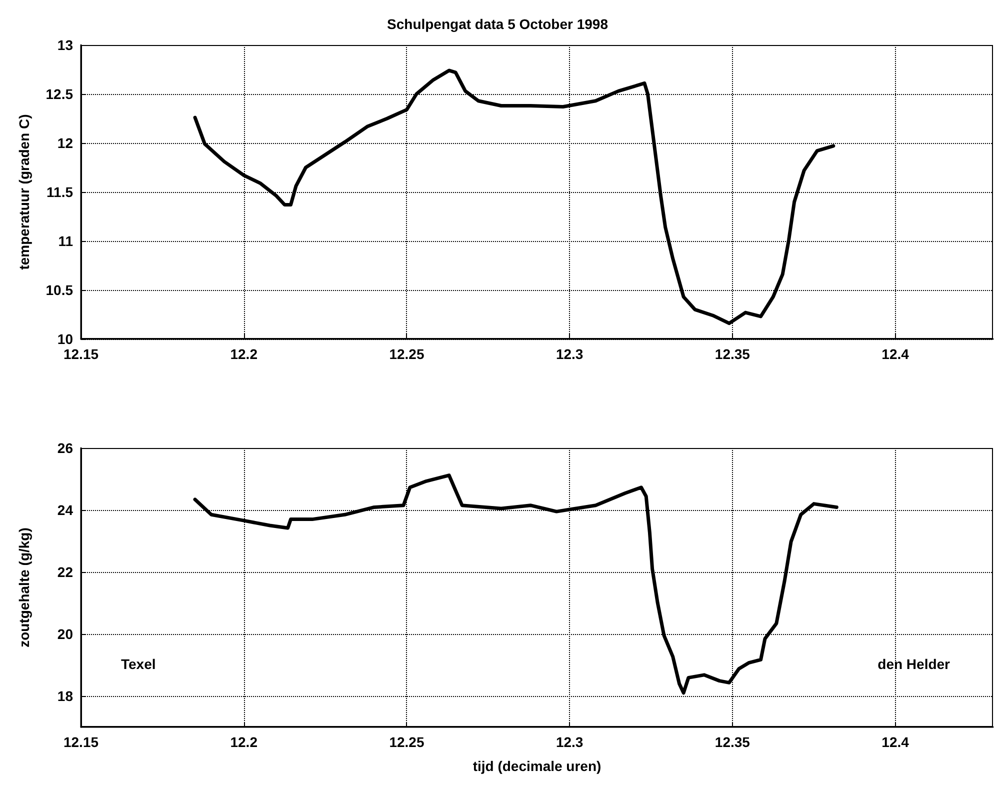  What do you see at coordinates (65, 510) in the screenshot?
I see `y-tick-label: 24` at bounding box center [65, 510].